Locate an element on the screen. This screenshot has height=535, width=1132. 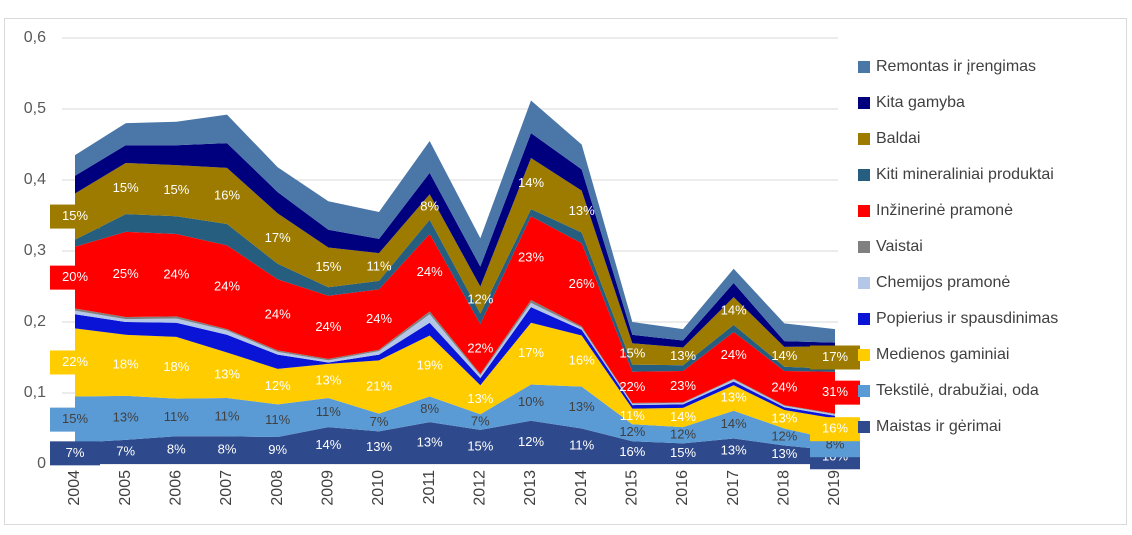
legend-label: Popierius ir spausdinimas is located at coordinates (967, 318).